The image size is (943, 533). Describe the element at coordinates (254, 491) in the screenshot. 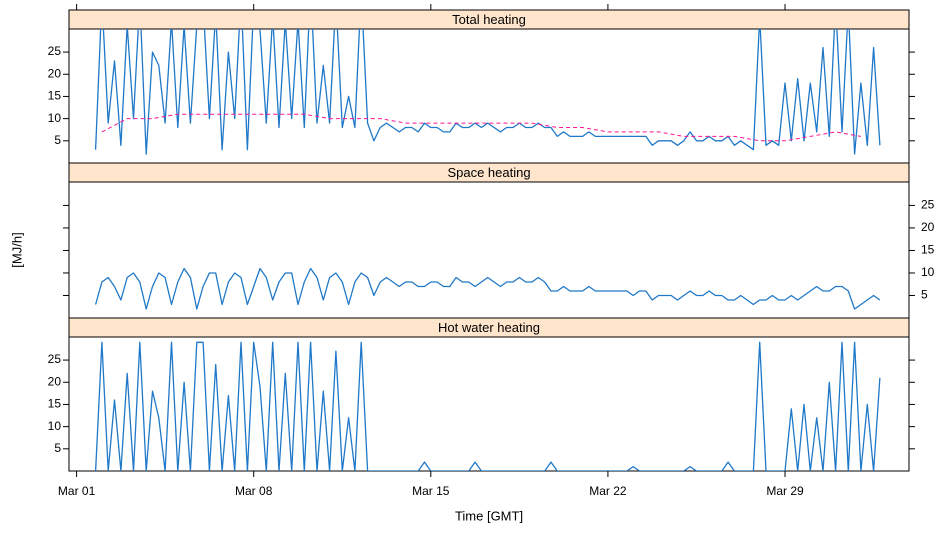

I see `x-tick-label: Mar 08` at that location.